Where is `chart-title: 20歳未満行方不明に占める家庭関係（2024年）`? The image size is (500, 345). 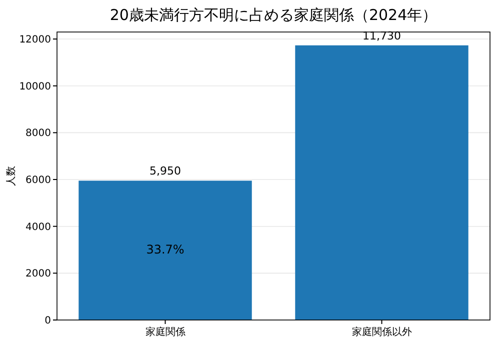
chart-title: 20歳未満行方不明に占める家庭関係（2024年） is located at coordinates (274, 15).